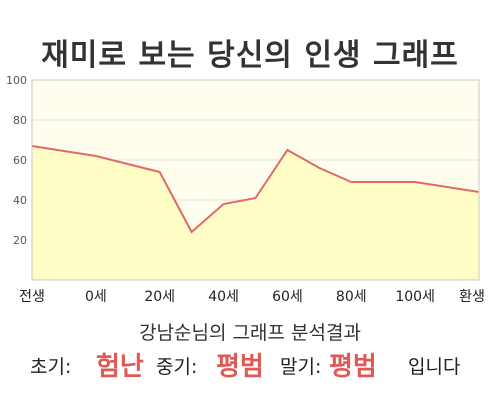 This screenshot has width=500, height=400. What do you see at coordinates (353, 367) in the screenshot?
I see `late-value: 평범` at bounding box center [353, 367].